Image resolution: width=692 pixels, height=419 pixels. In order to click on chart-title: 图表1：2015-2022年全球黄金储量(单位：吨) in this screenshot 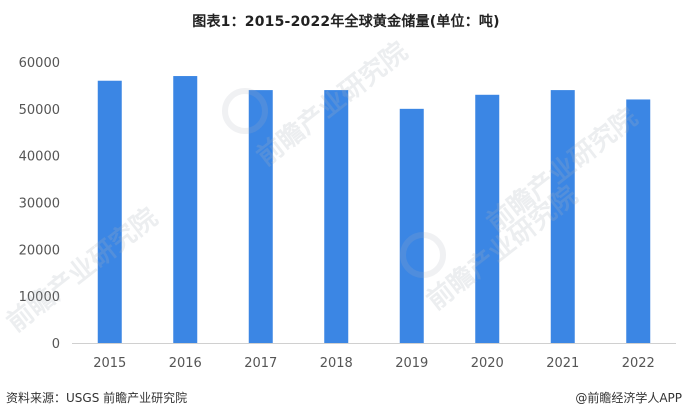, I will do `click(346, 22)`.